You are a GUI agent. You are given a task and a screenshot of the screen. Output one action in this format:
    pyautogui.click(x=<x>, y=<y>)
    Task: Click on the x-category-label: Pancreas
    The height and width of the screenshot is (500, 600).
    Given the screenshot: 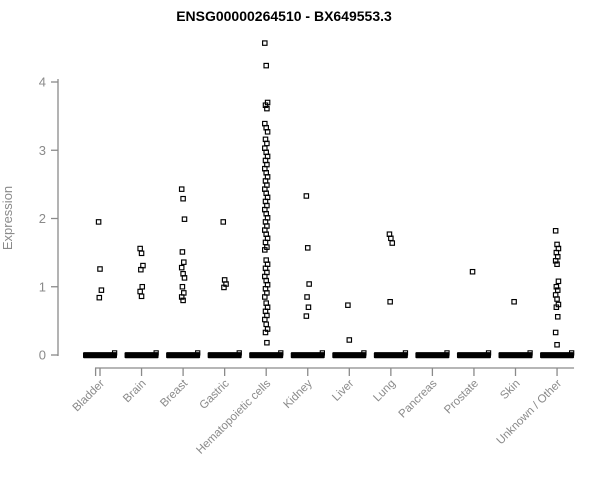 What is the action you would take?
    pyautogui.click(x=418, y=398)
    